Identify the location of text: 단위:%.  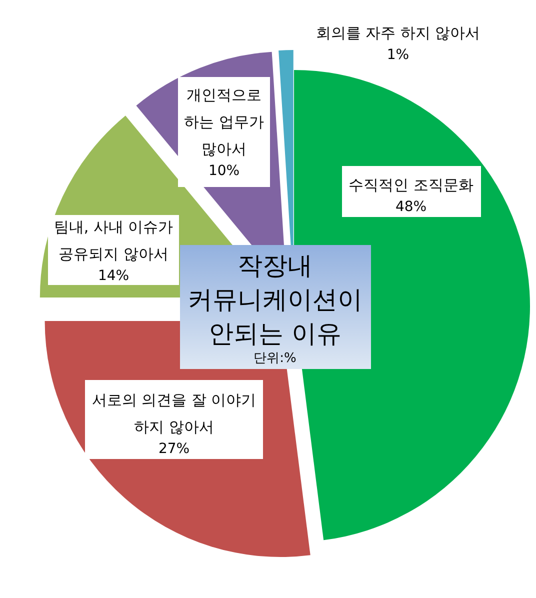
(275, 358).